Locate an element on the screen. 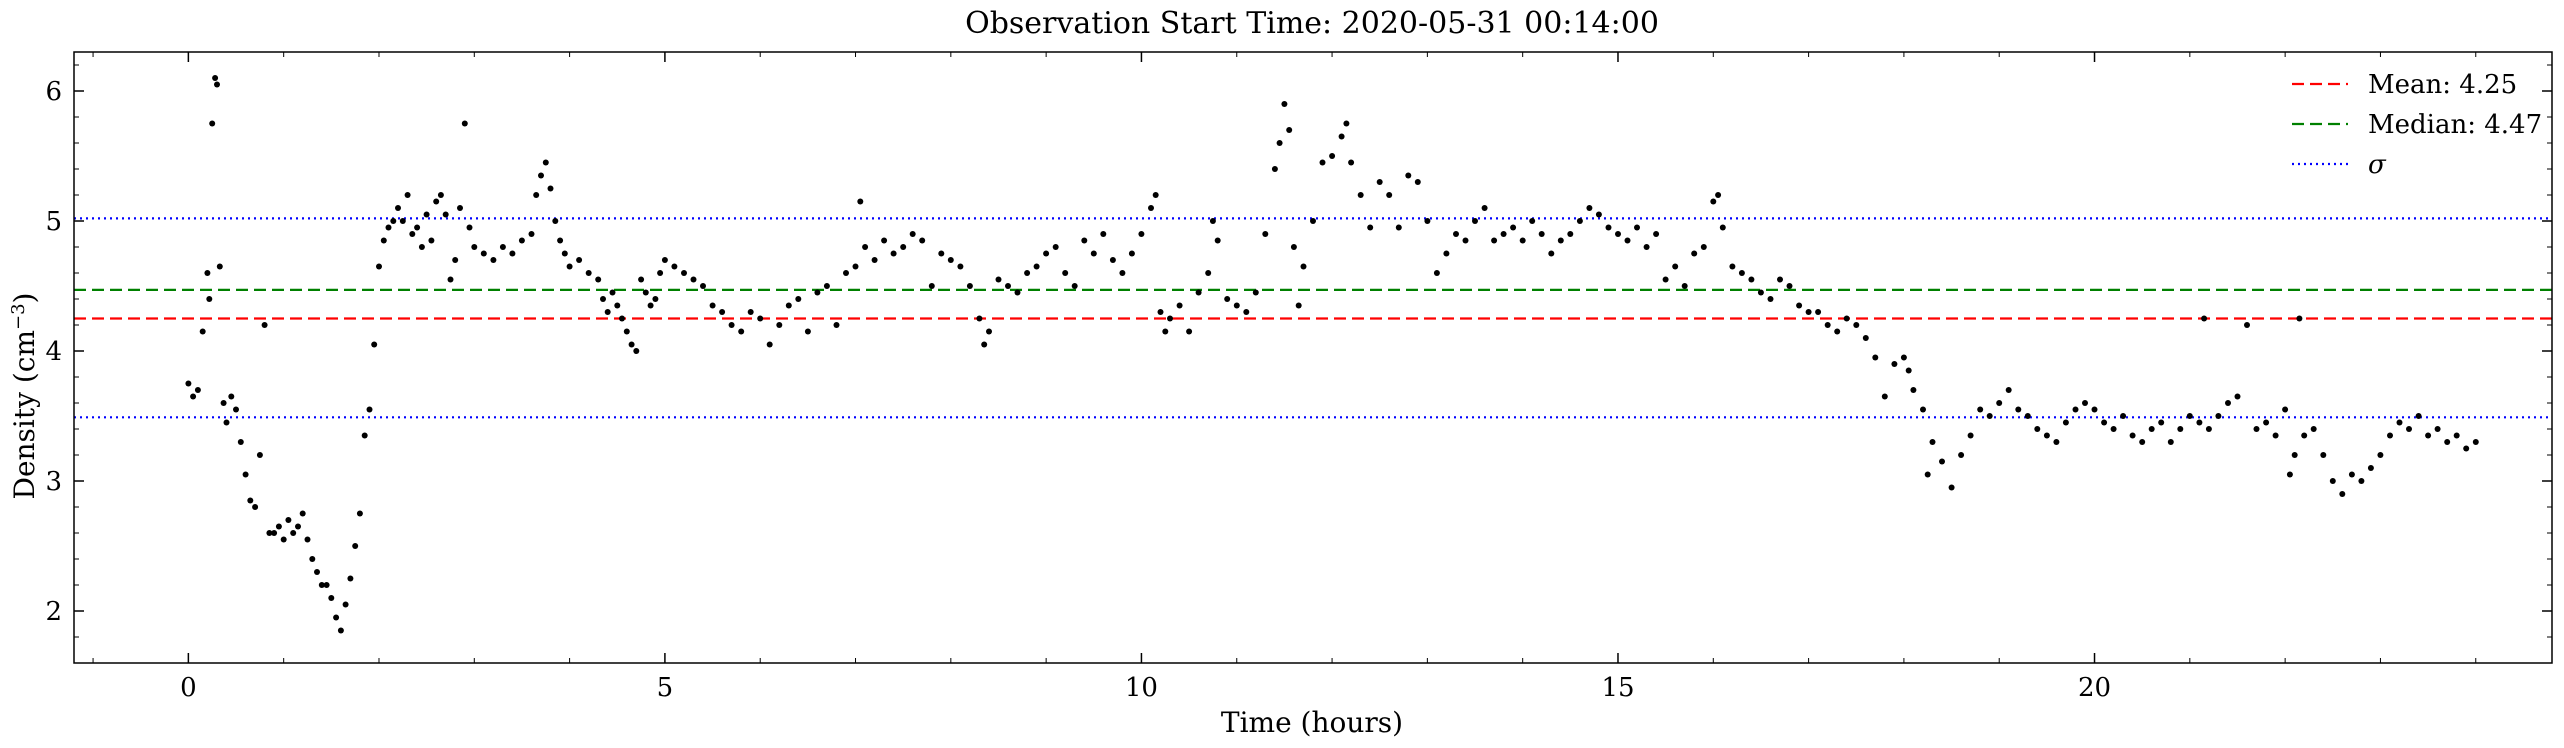  legend-label-3: σ is located at coordinates (2377, 165).